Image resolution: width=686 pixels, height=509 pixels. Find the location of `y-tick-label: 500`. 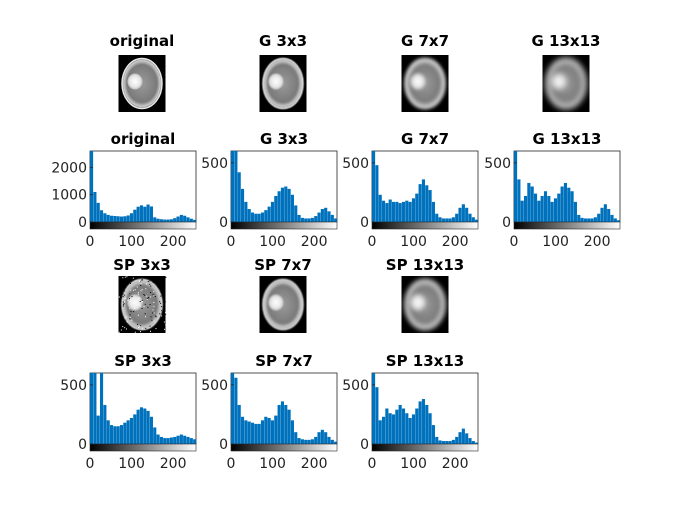

y-tick-label: 500 is located at coordinates (355, 164).